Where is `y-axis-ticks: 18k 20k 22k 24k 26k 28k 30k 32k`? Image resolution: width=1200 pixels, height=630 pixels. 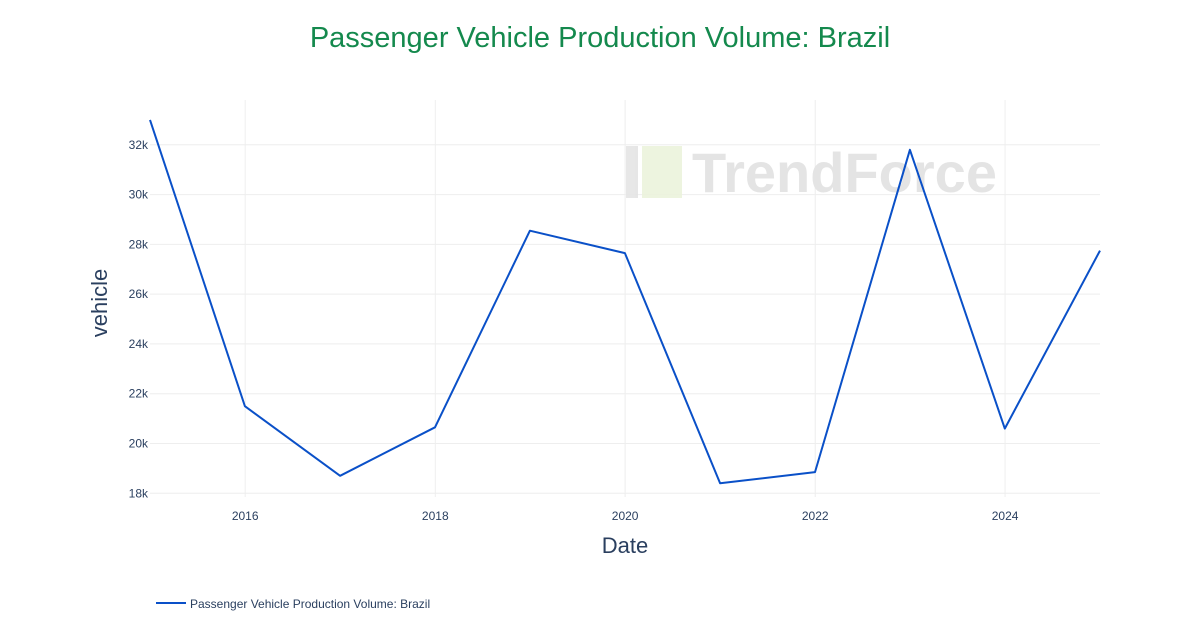 y-axis-ticks: 18k 20k 22k 24k 26k 28k 30k 32k is located at coordinates (139, 319).